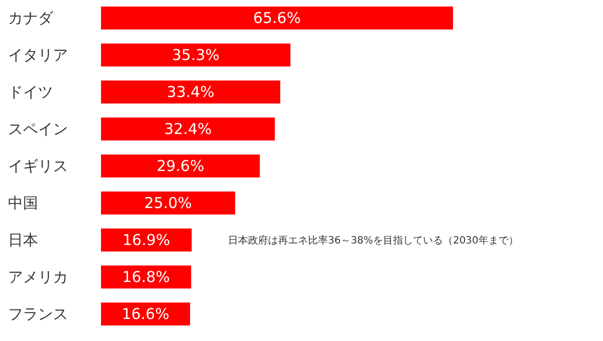  Describe the element at coordinates (38, 129) in the screenshot. I see `y-tick-label: スペイン` at that location.